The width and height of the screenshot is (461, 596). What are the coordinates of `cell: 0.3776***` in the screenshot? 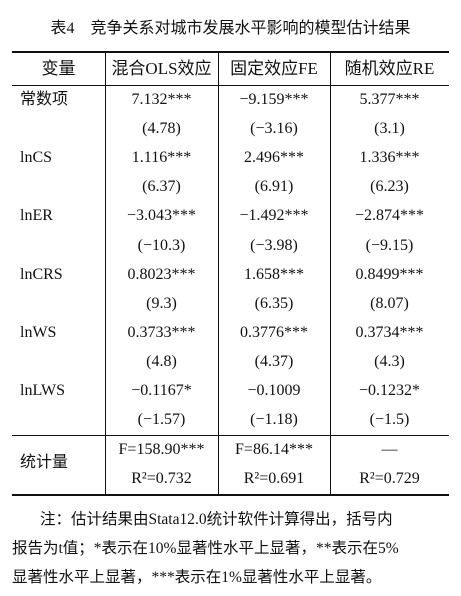 It's located at (274, 332).